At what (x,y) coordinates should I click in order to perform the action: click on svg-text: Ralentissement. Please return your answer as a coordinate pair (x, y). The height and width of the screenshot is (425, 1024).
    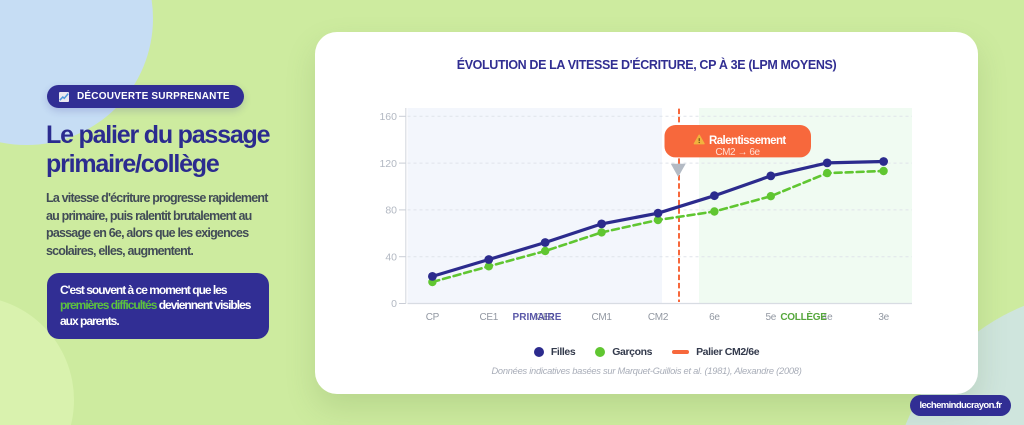
    Looking at the image, I should click on (747, 141).